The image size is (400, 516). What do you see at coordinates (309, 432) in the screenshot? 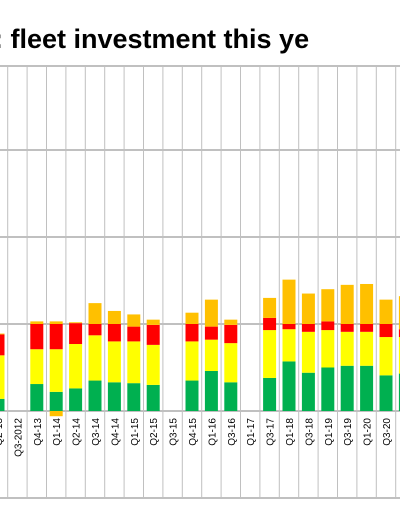
I see `x-tick-label: Q3-18` at bounding box center [309, 432].